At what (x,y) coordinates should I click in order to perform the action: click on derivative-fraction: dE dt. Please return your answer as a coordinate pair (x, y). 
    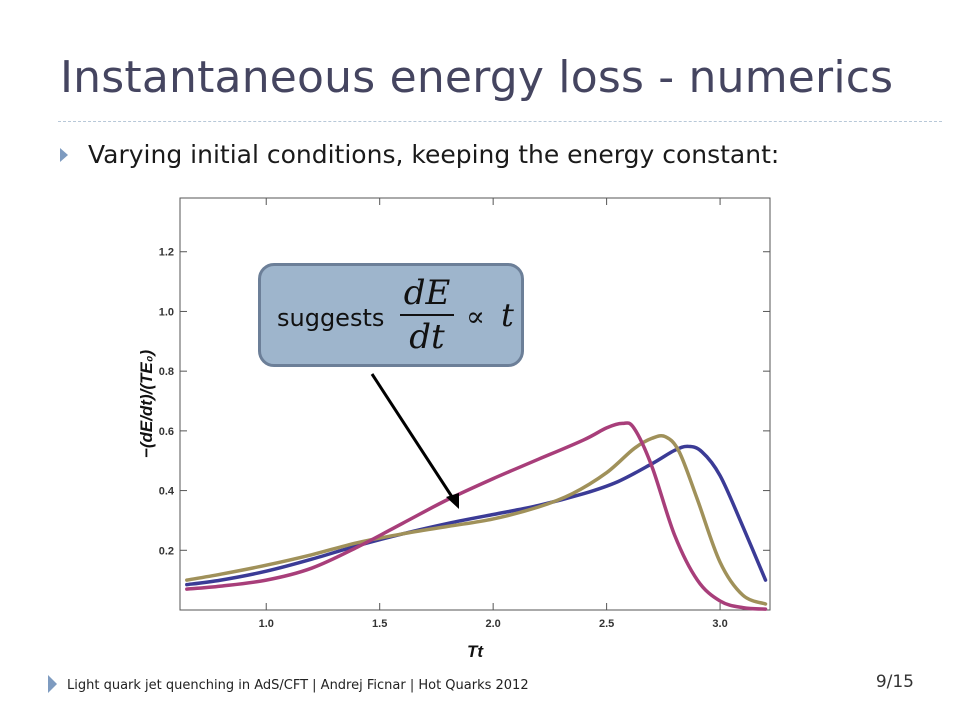
    Looking at the image, I should click on (427, 315).